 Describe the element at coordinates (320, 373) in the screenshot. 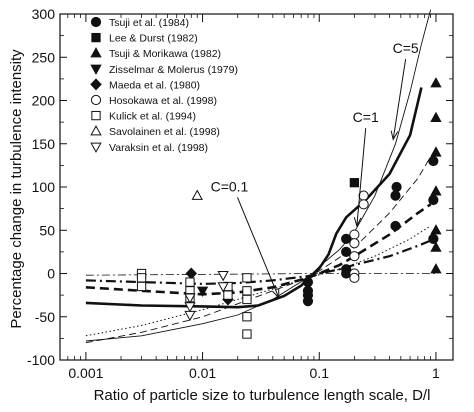

I see `x-tick-label: 0.1` at that location.